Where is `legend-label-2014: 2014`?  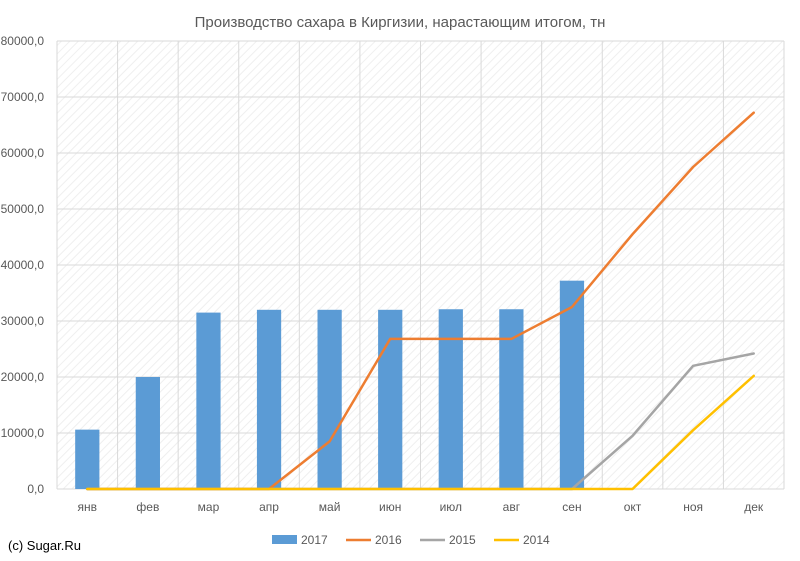 legend-label-2014: 2014 is located at coordinates (536, 540).